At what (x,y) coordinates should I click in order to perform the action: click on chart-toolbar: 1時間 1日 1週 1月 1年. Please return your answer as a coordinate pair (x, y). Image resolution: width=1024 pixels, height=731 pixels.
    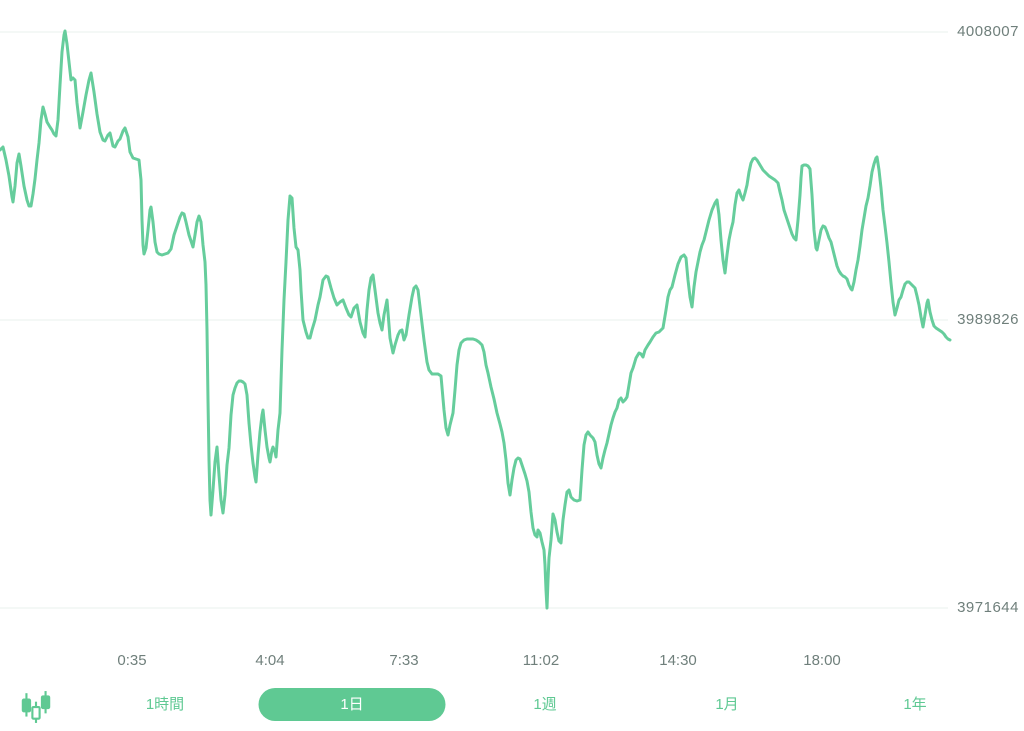
    Looking at the image, I should click on (512, 705).